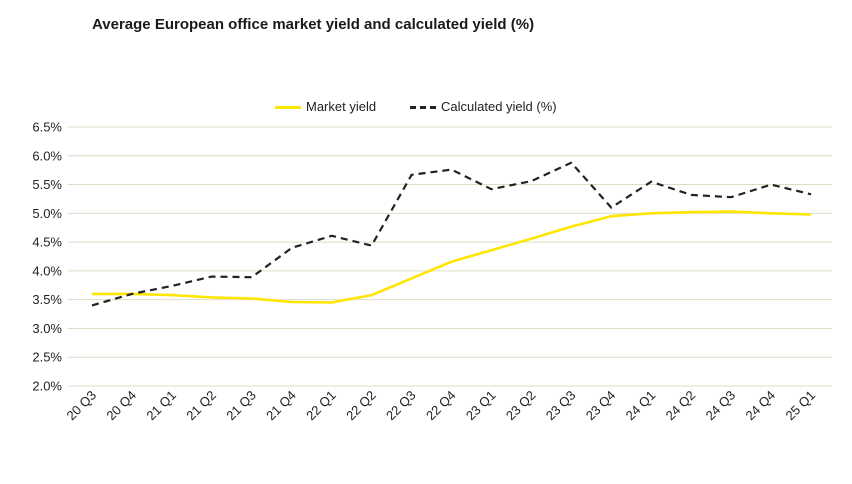 The image size is (852, 484). What do you see at coordinates (341, 106) in the screenshot?
I see `legend-label-market-yield: Market yield` at bounding box center [341, 106].